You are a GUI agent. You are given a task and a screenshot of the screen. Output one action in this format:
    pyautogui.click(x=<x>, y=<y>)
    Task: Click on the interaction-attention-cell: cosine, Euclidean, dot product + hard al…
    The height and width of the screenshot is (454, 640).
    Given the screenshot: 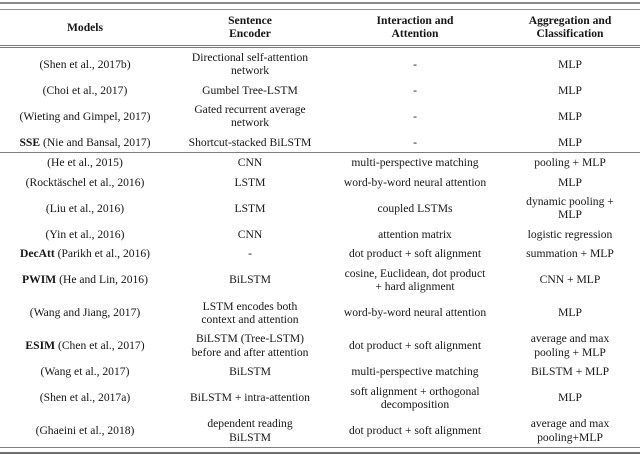 What is the action you would take?
    pyautogui.click(x=415, y=280)
    